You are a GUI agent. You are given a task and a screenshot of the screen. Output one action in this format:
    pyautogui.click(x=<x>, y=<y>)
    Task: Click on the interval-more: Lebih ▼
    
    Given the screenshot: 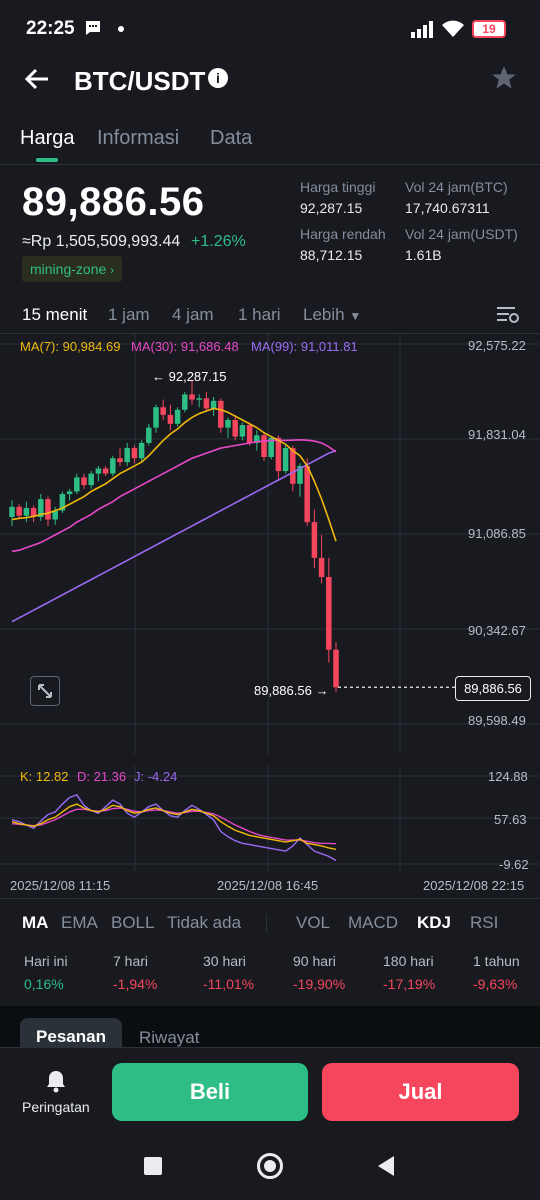 What is the action you would take?
    pyautogui.click(x=332, y=315)
    